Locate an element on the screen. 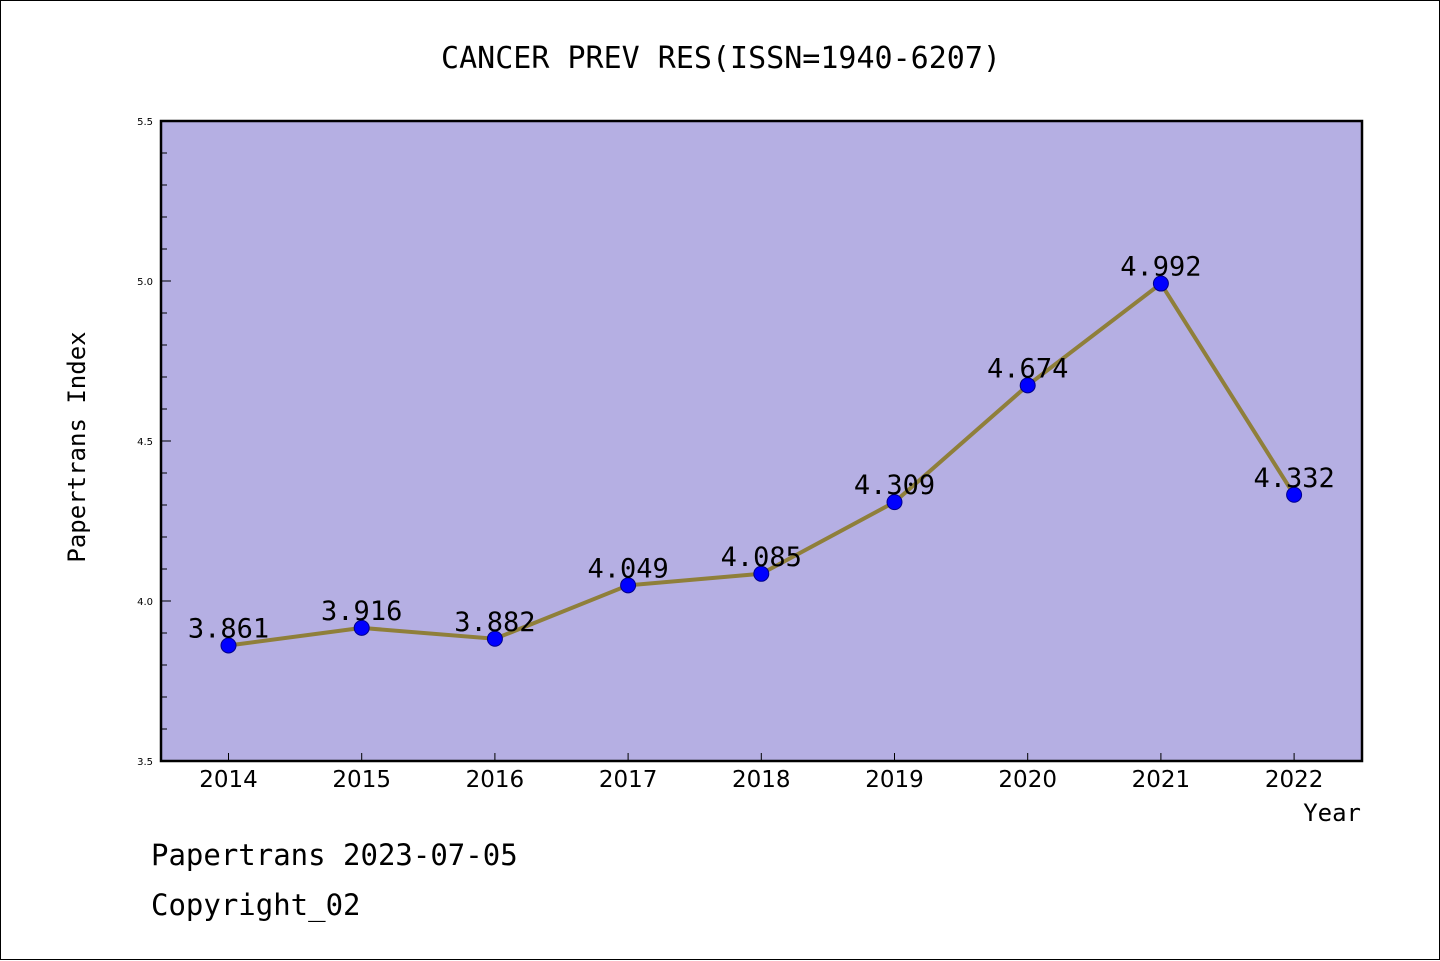 The height and width of the screenshot is (961, 1440). x-tick-label-2022: 2022 is located at coordinates (1294, 780).